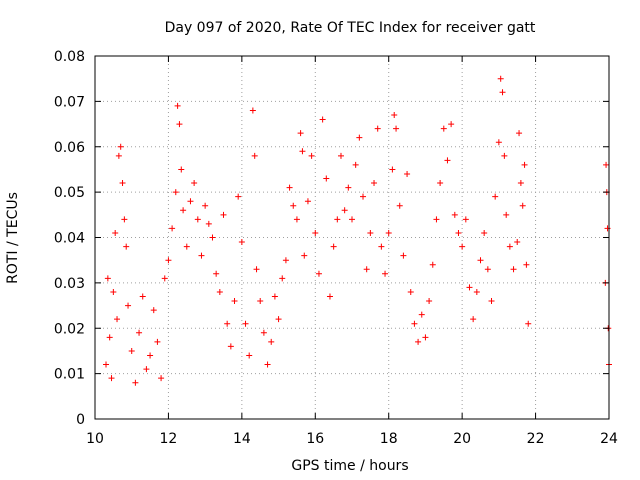 The width and height of the screenshot is (640, 480). Describe the element at coordinates (13, 238) in the screenshot. I see `y-axis-label: ROTI / TECUs` at that location.